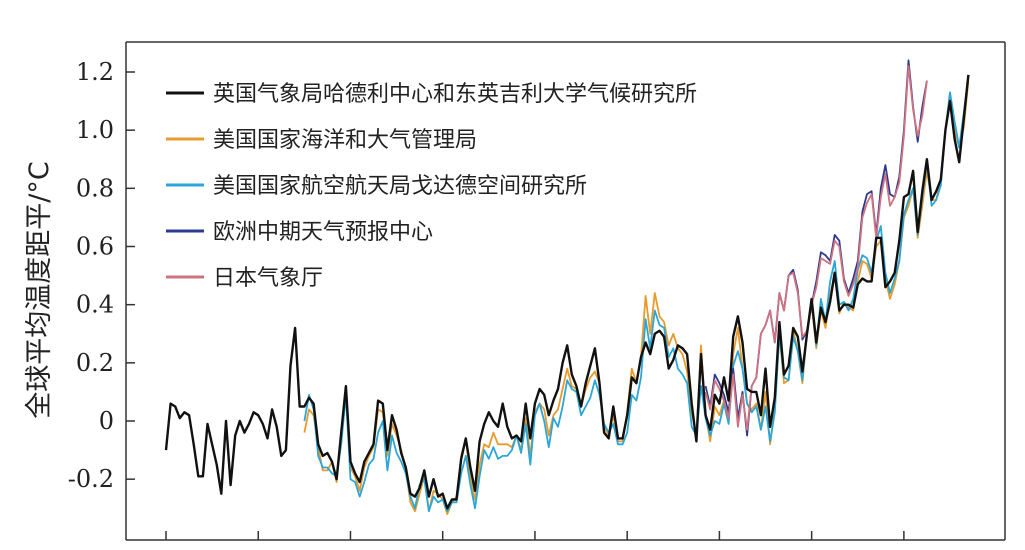 The width and height of the screenshot is (1025, 550). I want to click on y-tick-label: 0.4, so click(95, 305).